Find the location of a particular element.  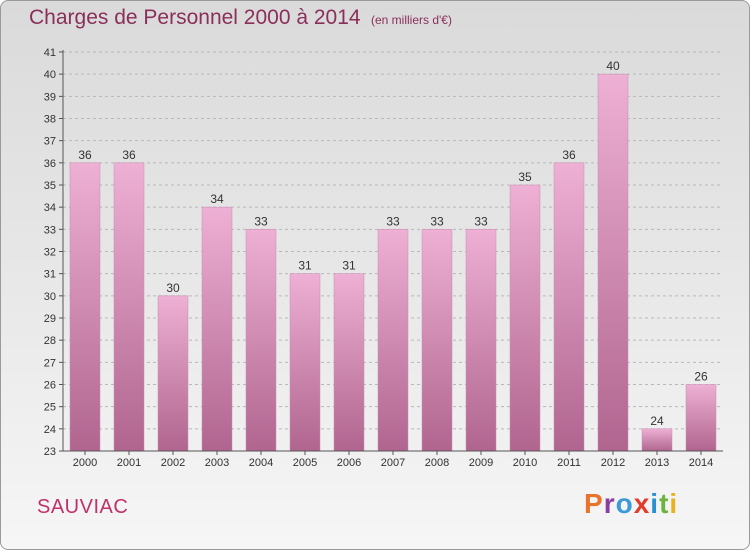

bar-value-label: 24 is located at coordinates (657, 421).